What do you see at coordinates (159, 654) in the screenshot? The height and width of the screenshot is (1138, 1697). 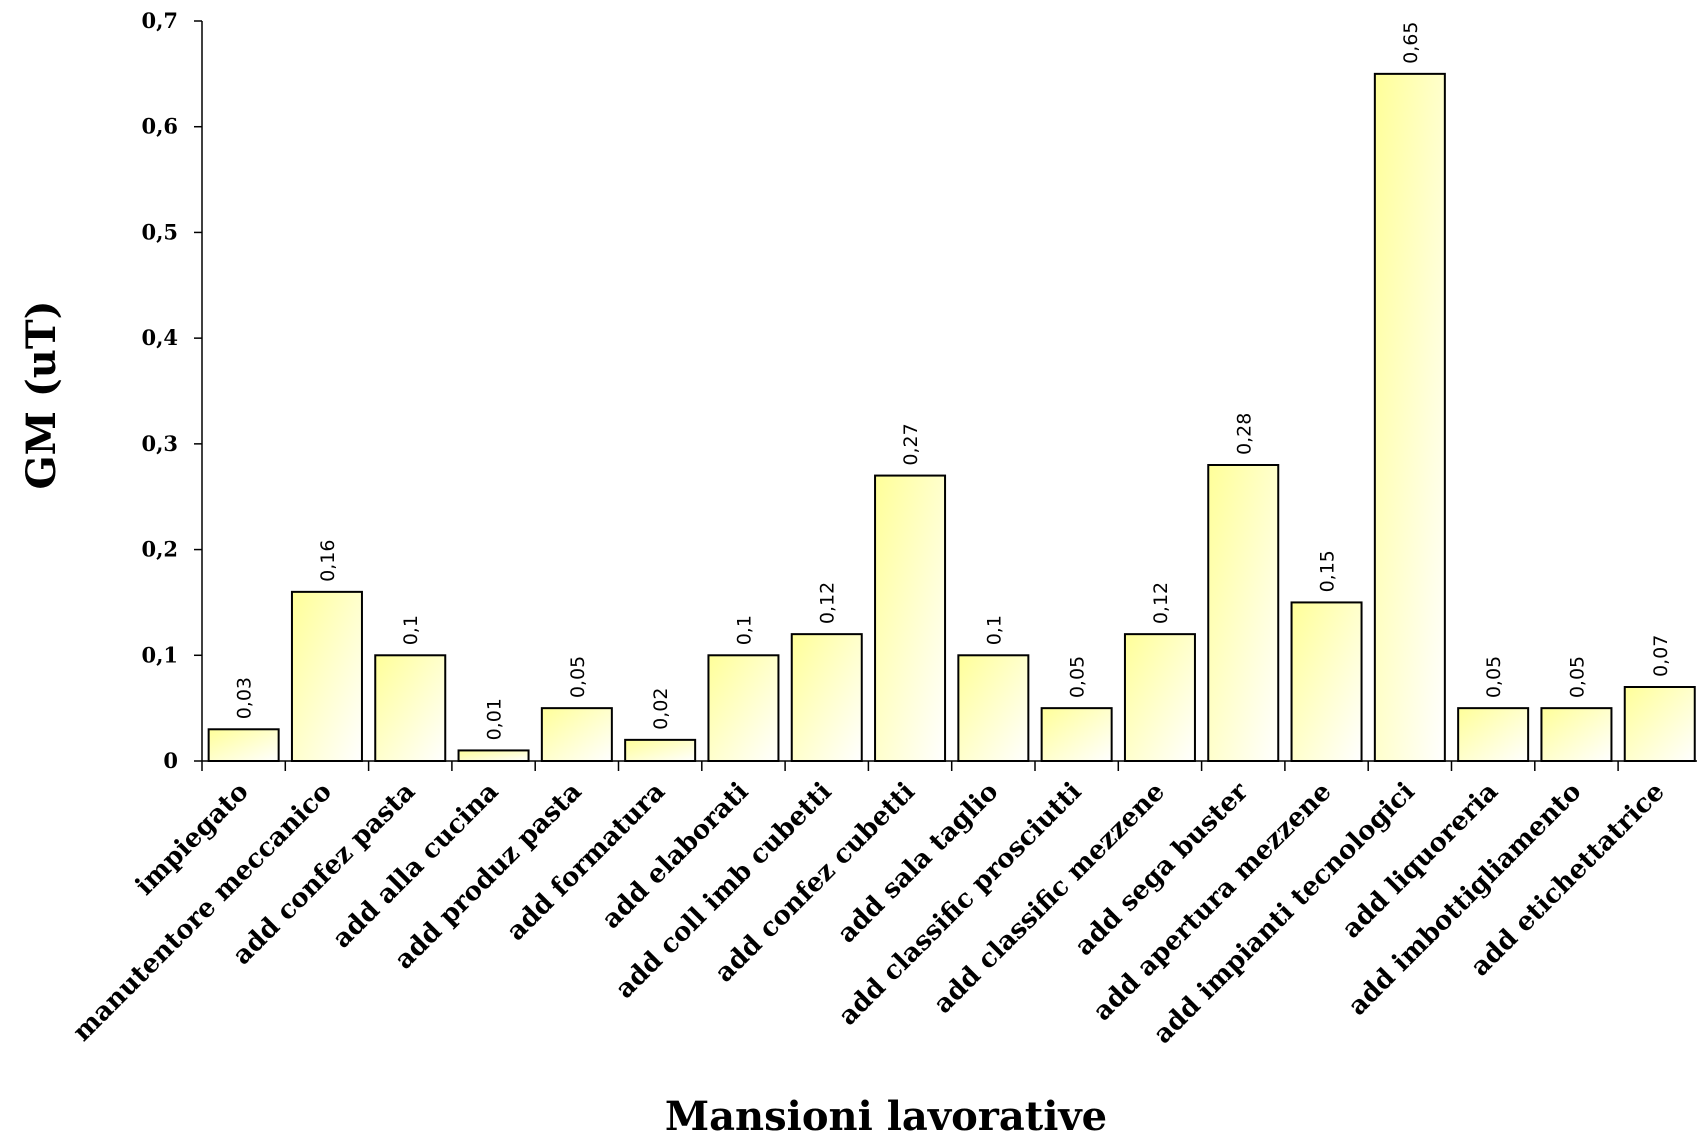 I see `y-tick-label: 0,1` at bounding box center [159, 654].